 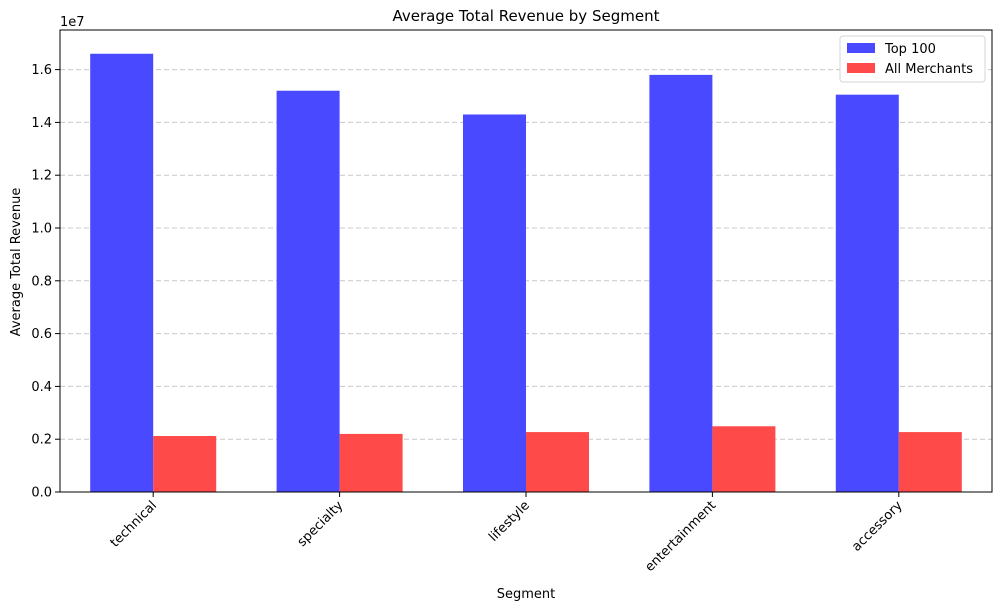 I want to click on bar-all-merchants-technical, so click(x=185, y=464).